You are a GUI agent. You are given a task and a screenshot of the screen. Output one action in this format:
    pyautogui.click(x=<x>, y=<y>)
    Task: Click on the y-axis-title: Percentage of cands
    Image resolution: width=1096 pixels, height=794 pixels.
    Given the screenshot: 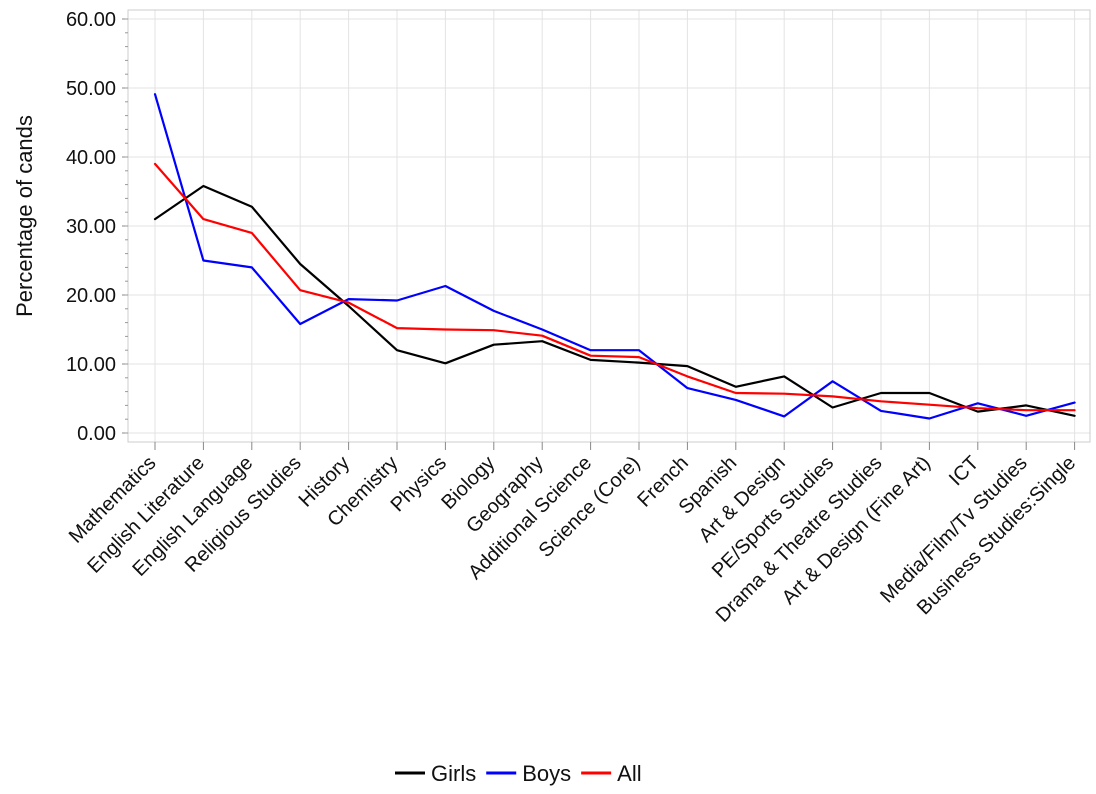 What is the action you would take?
    pyautogui.click(x=24, y=216)
    